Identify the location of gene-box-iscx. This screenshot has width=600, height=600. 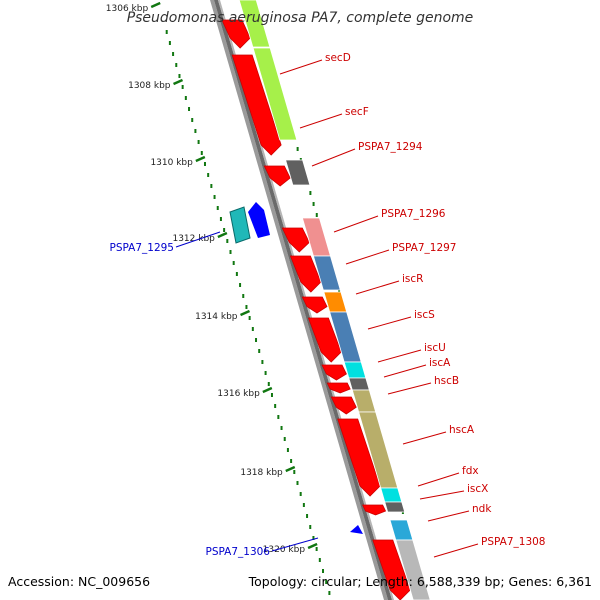
(395, 507).